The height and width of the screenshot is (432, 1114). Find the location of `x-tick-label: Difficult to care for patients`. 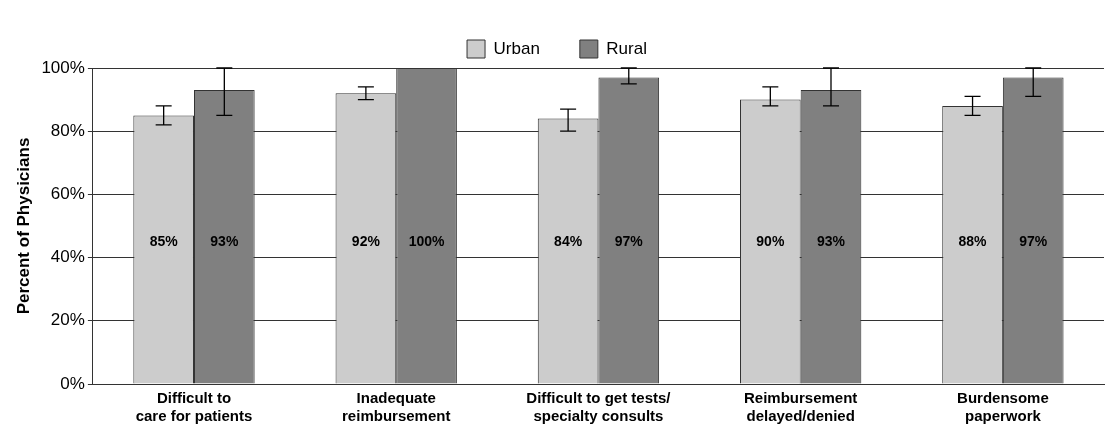

x-tick-label: Difficult to care for patients is located at coordinates (194, 407).